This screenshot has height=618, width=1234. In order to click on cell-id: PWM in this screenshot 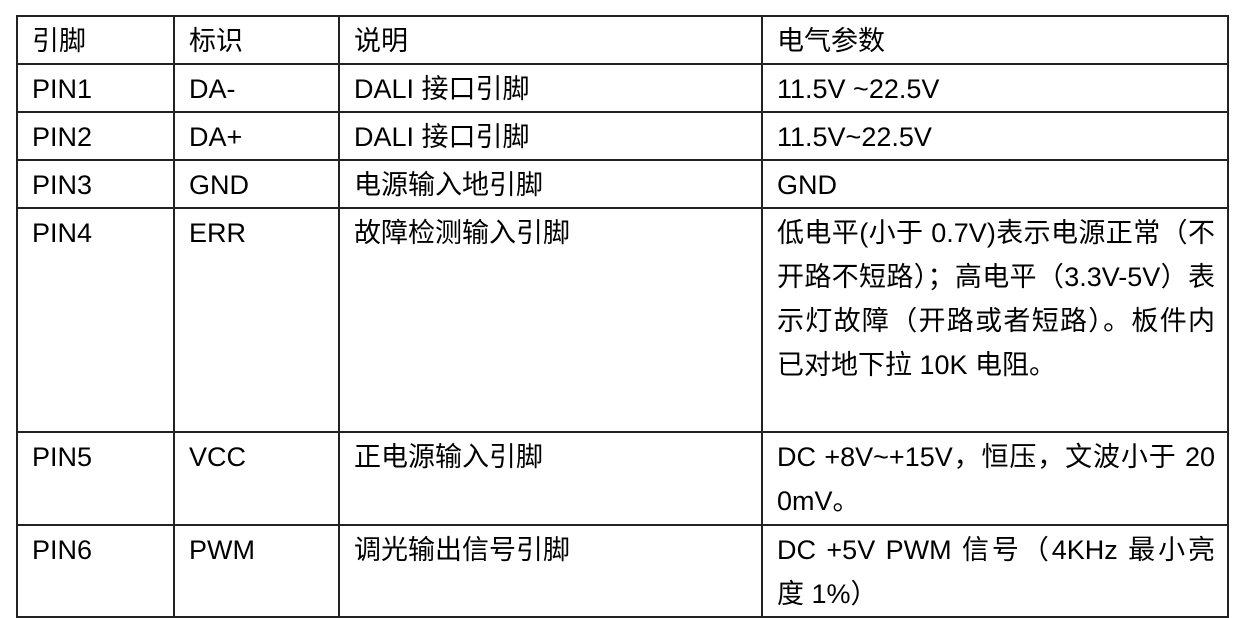, I will do `click(256, 571)`.